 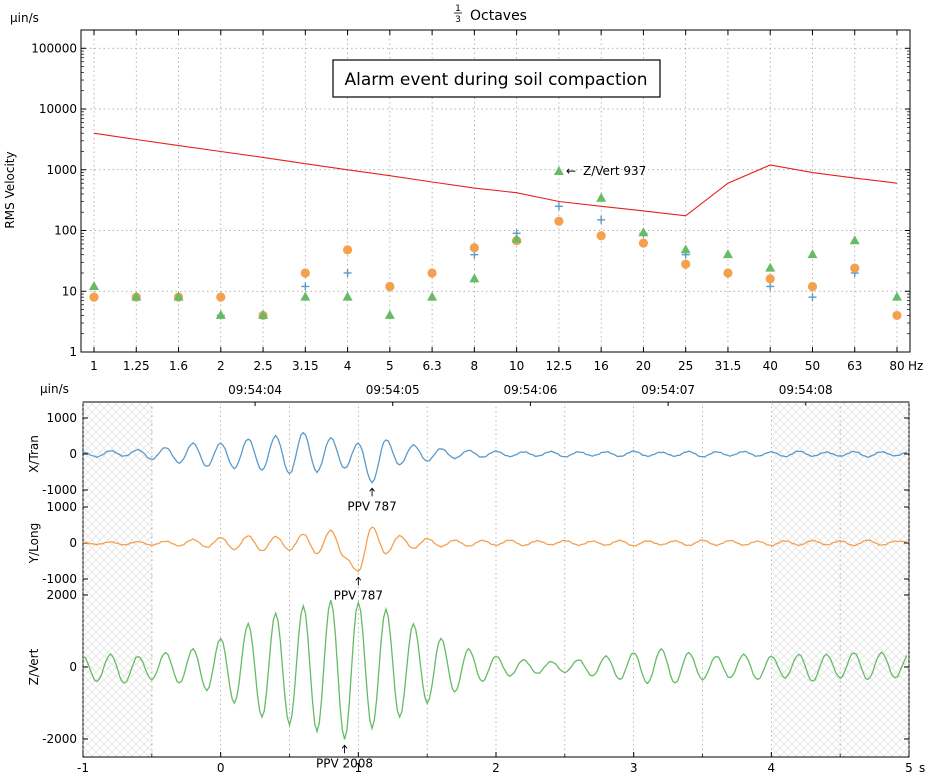 I want to click on spectrum-x-tick-label: 80, so click(x=896, y=366).